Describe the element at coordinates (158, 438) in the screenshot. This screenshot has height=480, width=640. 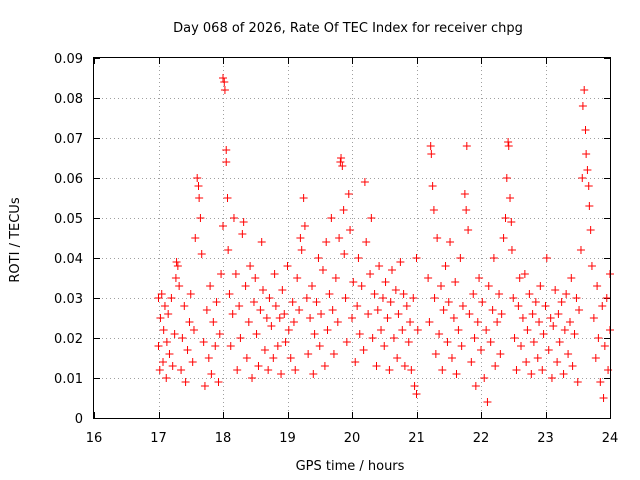
I see `x-tick-label: 17` at that location.